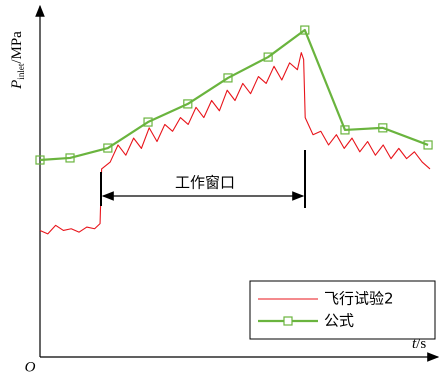  Describe the element at coordinates (30, 367) in the screenshot. I see `origin-label: O` at that location.